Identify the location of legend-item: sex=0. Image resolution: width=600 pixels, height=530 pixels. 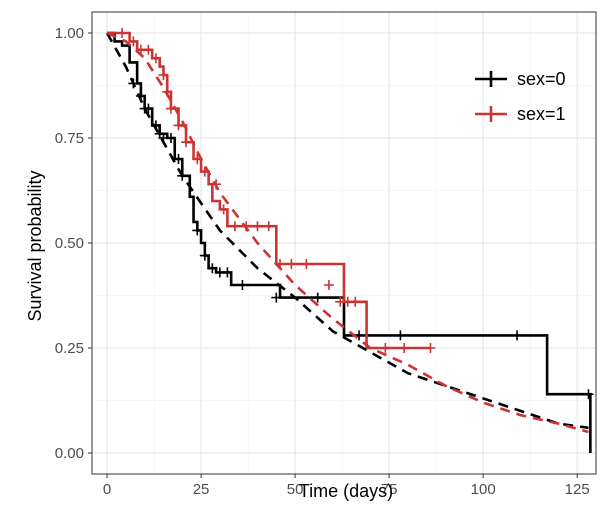
(520, 79).